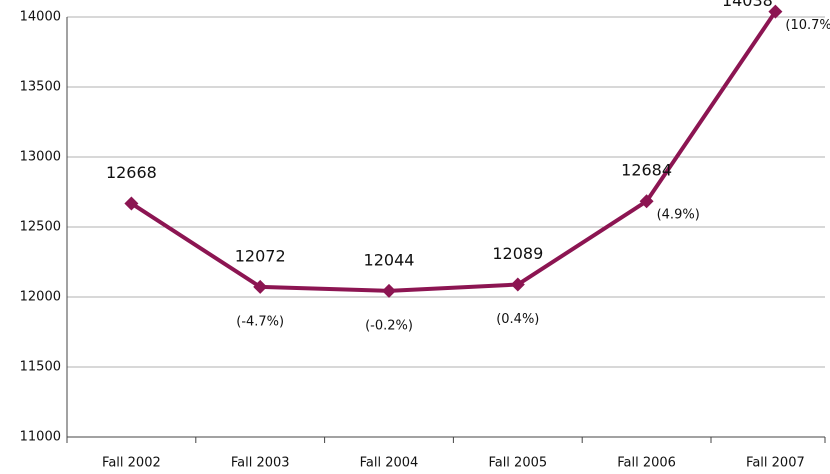  What do you see at coordinates (646, 463) in the screenshot?
I see `x-tick-label: Fall 2006` at bounding box center [646, 463].